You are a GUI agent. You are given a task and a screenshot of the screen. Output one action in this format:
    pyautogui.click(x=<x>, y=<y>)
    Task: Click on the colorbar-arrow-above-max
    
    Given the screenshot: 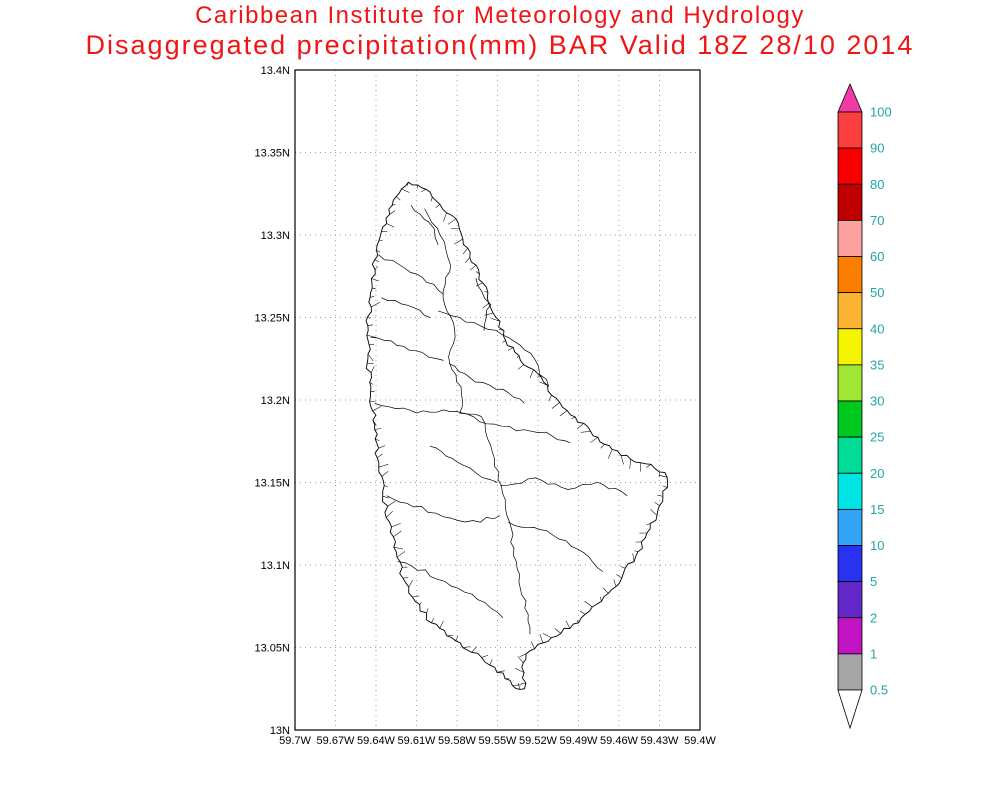 What is the action you would take?
    pyautogui.click(x=850, y=97)
    